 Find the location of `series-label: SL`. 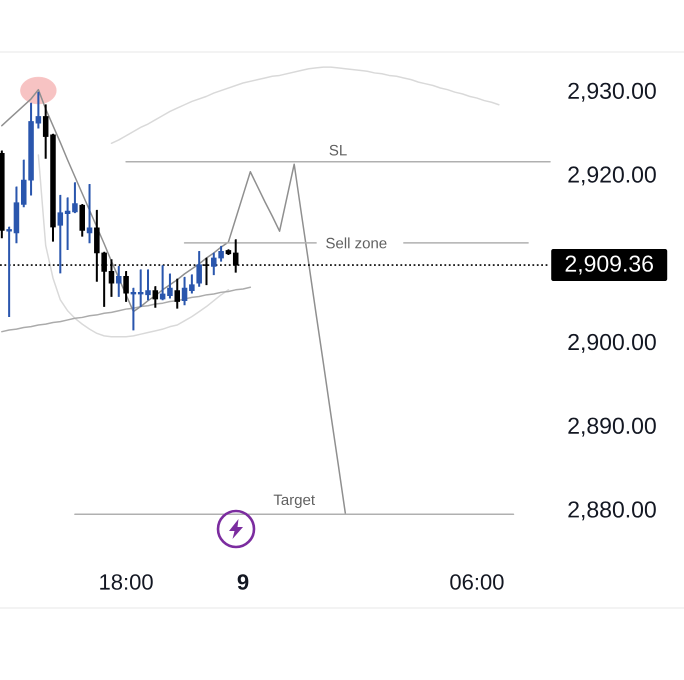

series-label: SL is located at coordinates (338, 150).